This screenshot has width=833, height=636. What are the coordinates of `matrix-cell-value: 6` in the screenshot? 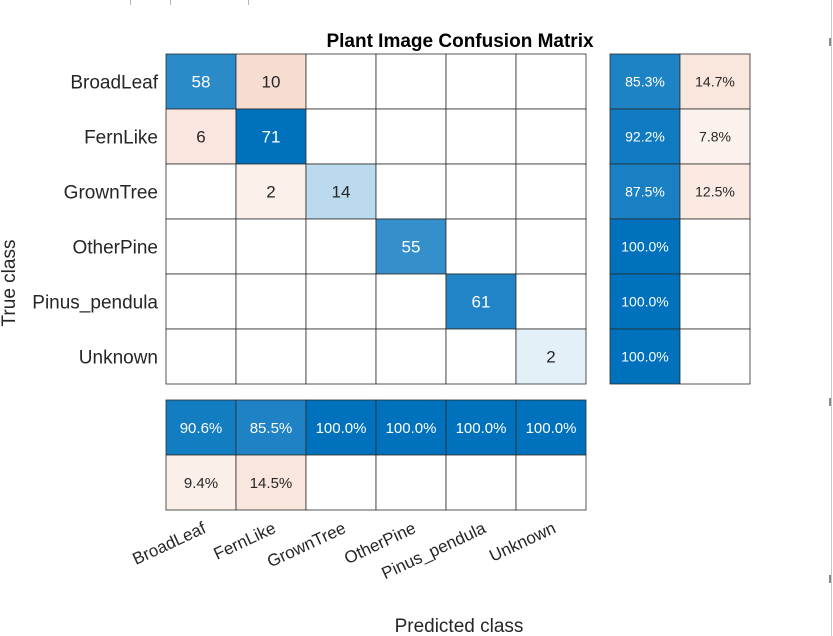 It's located at (200, 137).